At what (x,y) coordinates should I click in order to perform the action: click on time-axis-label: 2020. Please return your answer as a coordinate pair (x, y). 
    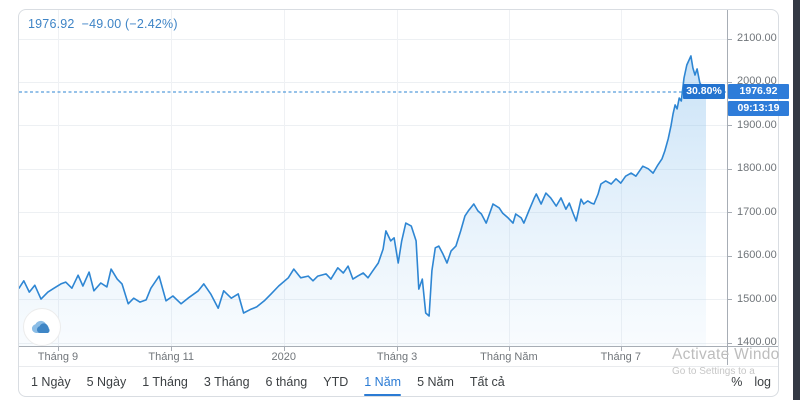
    Looking at the image, I should click on (284, 357).